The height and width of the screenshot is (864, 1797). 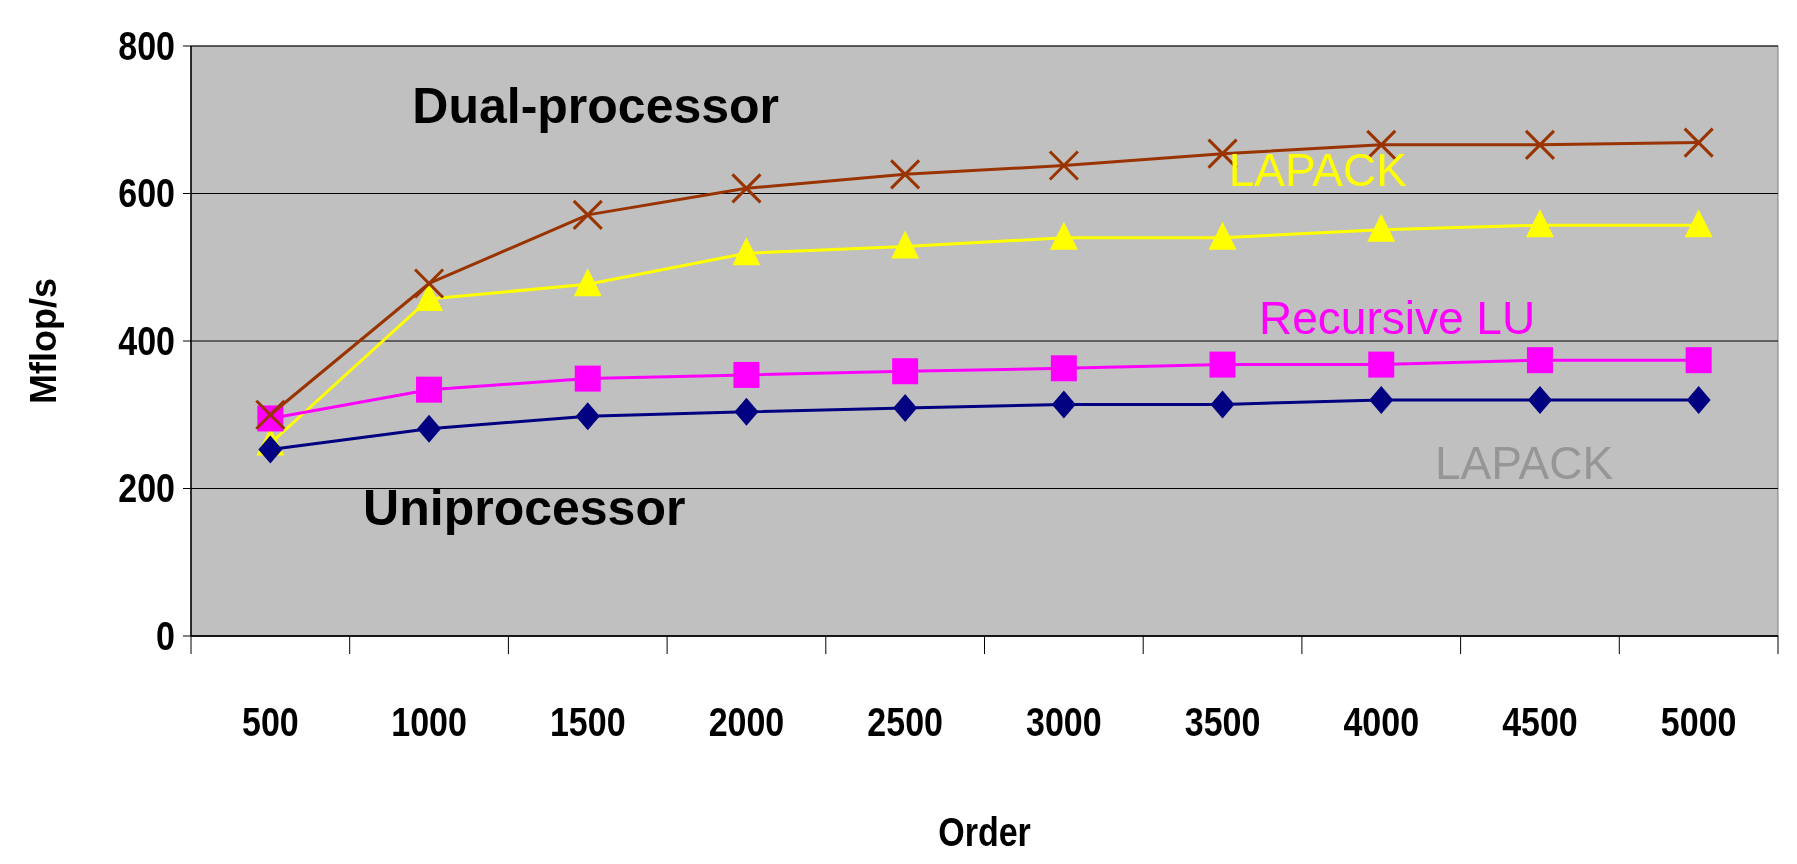 What do you see at coordinates (146, 46) in the screenshot?
I see `y-tick-label: 800` at bounding box center [146, 46].